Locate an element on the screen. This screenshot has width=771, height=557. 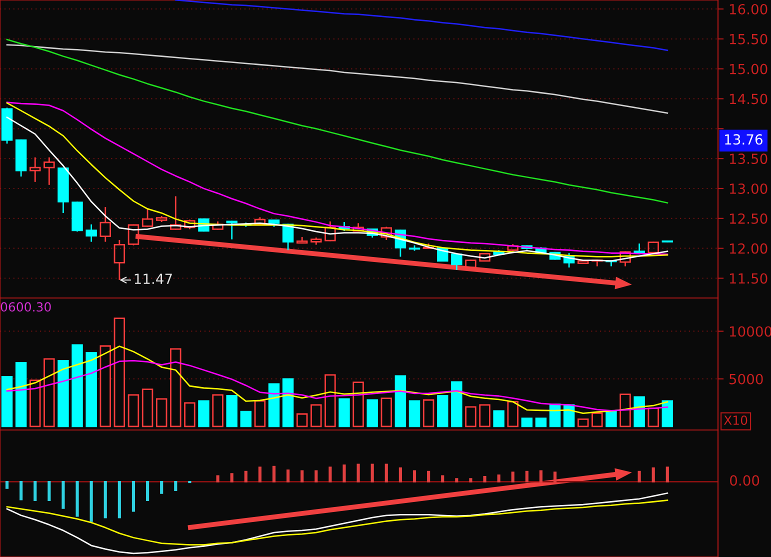
y-tick-label: 5000 is located at coordinates (746, 379).